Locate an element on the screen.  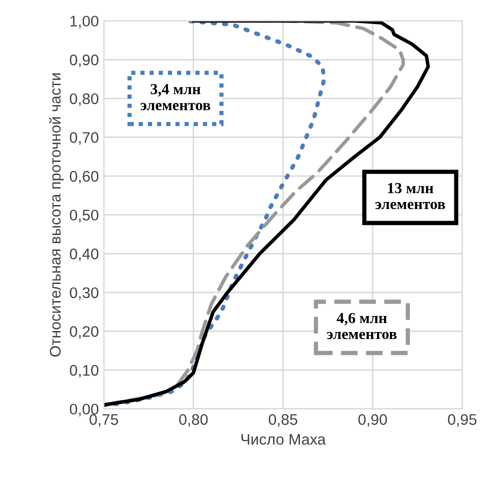
x-axis-title: Число Маха is located at coordinates (283, 439).